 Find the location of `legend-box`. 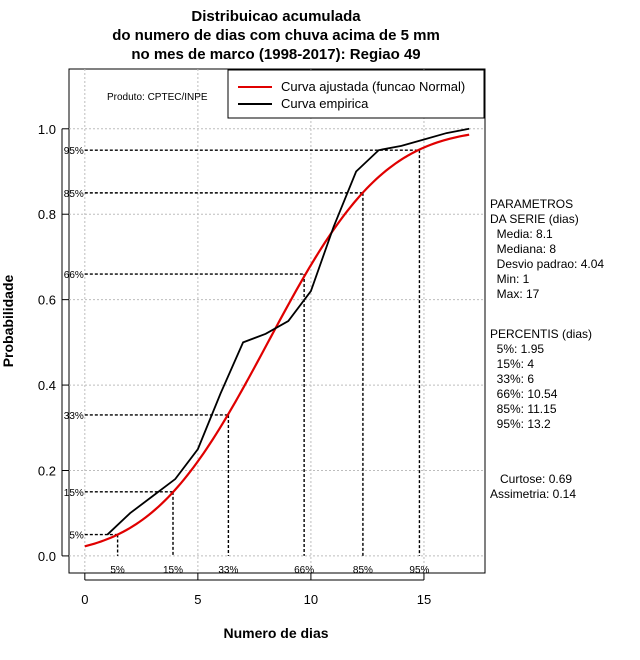

legend-box is located at coordinates (356, 94).